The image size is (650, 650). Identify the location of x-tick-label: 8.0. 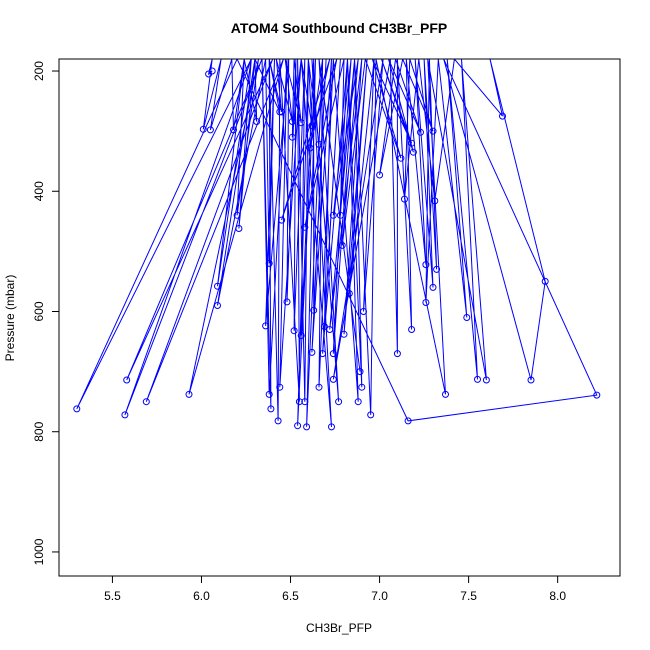
(557, 596).